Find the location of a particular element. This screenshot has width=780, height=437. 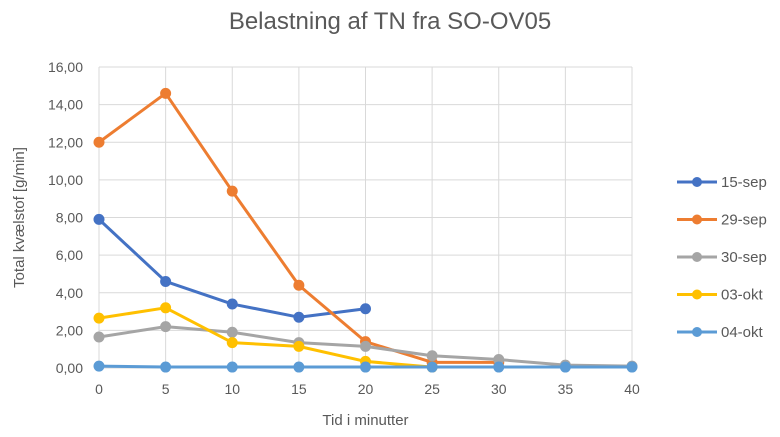

y-tick-label: 8,00 is located at coordinates (69, 218).